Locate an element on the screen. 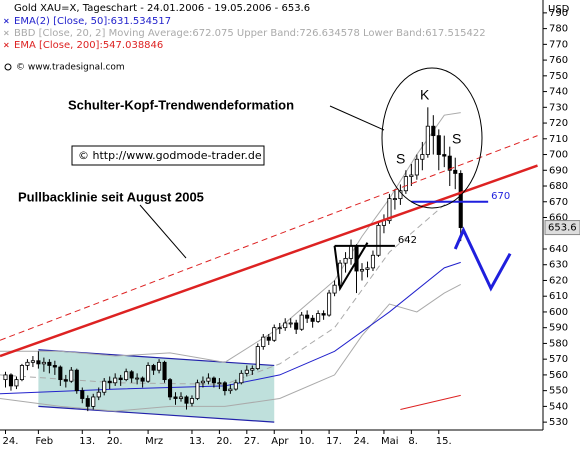 The width and height of the screenshot is (580, 452). x-tick-label: 20. is located at coordinates (224, 441).